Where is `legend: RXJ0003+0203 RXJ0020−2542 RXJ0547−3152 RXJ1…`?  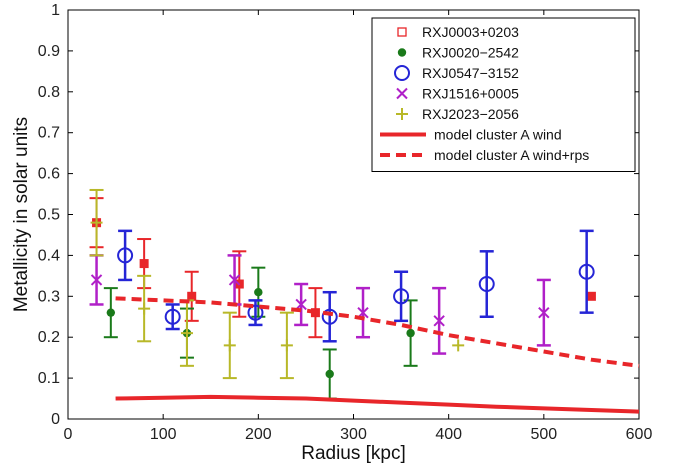
legend: RXJ0003+0203 RXJ0020−2542 RXJ0547−3152 RXJ1… is located at coordinates (503, 94).